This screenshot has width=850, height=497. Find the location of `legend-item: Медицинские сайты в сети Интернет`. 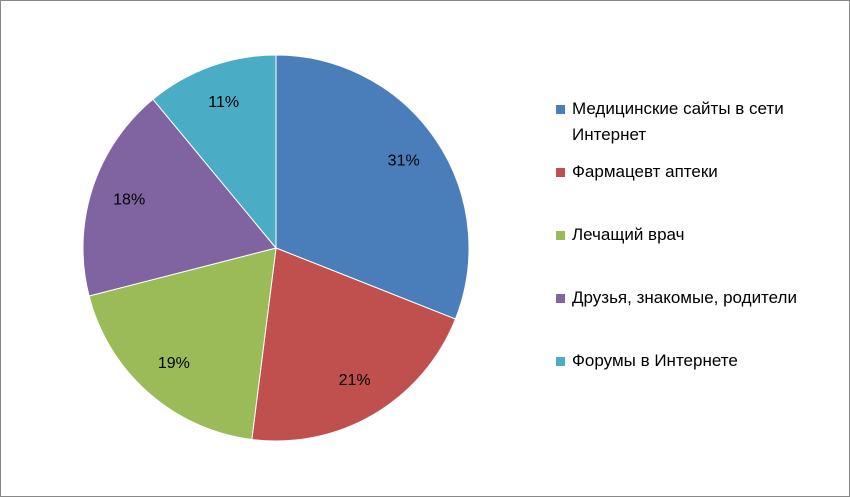

legend-item: Медицинские сайты в сети Интернет is located at coordinates (701, 127).